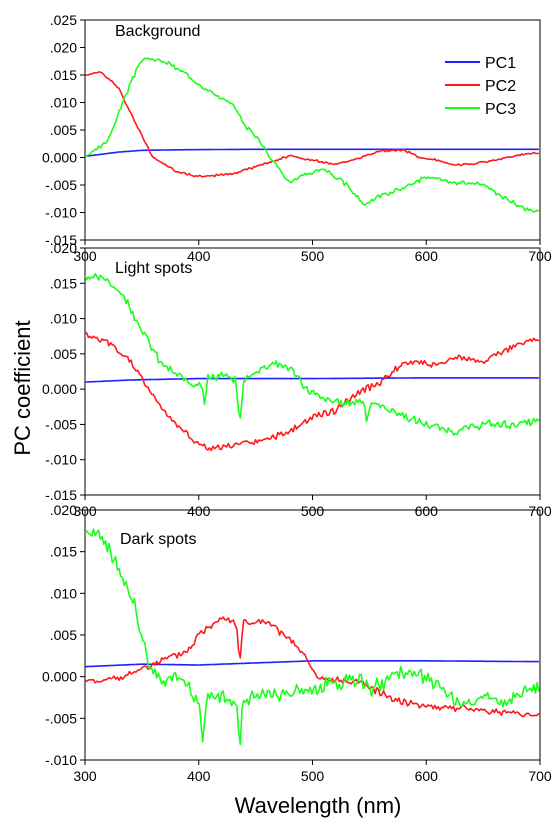 This screenshot has width=559, height=827. Describe the element at coordinates (500, 86) in the screenshot. I see `legend-label-pc2: PC2` at that location.